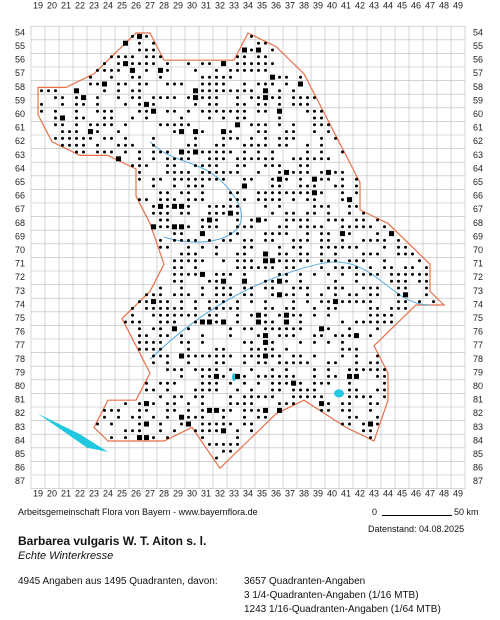 The height and width of the screenshot is (620, 500). I want to click on river, so click(195, 192).